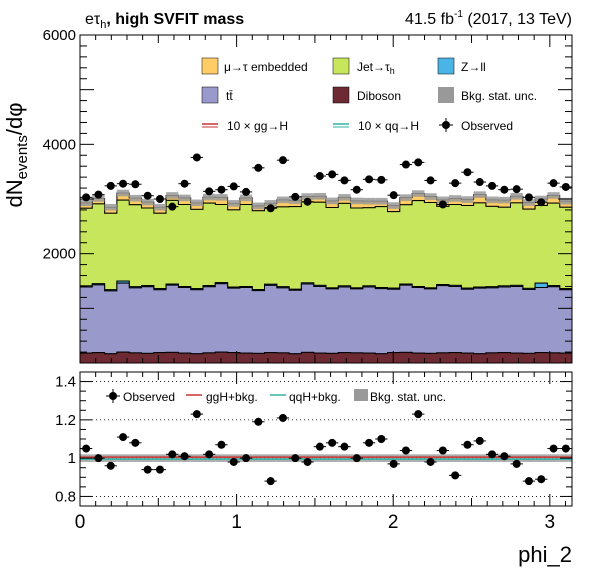 The image size is (596, 572). Describe the element at coordinates (149, 397) in the screenshot. I see `ratio-legend-label-observed: Observed` at that location.